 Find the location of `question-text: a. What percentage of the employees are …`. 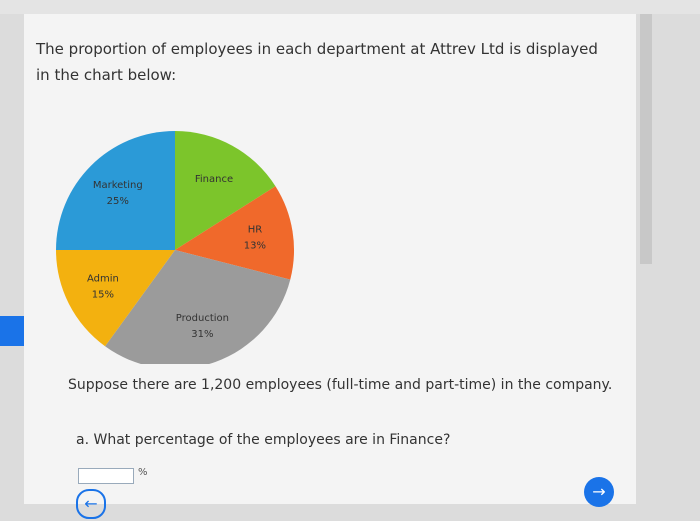

question-text: a. What percentage of the employees are … is located at coordinates (263, 440).